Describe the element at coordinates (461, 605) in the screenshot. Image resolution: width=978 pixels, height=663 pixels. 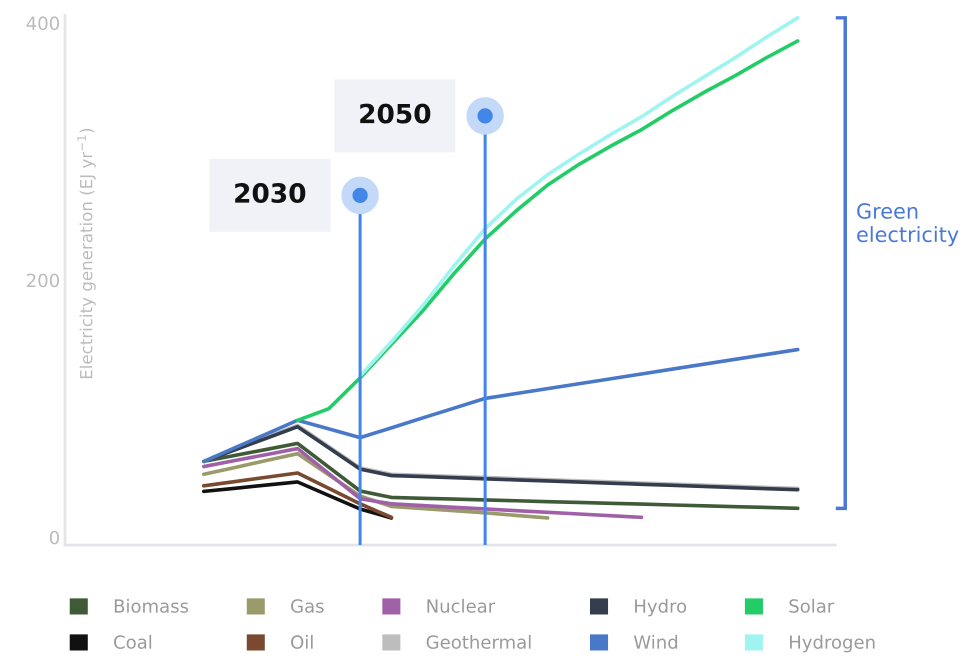
I see `legend-label: Nuclear` at that location.